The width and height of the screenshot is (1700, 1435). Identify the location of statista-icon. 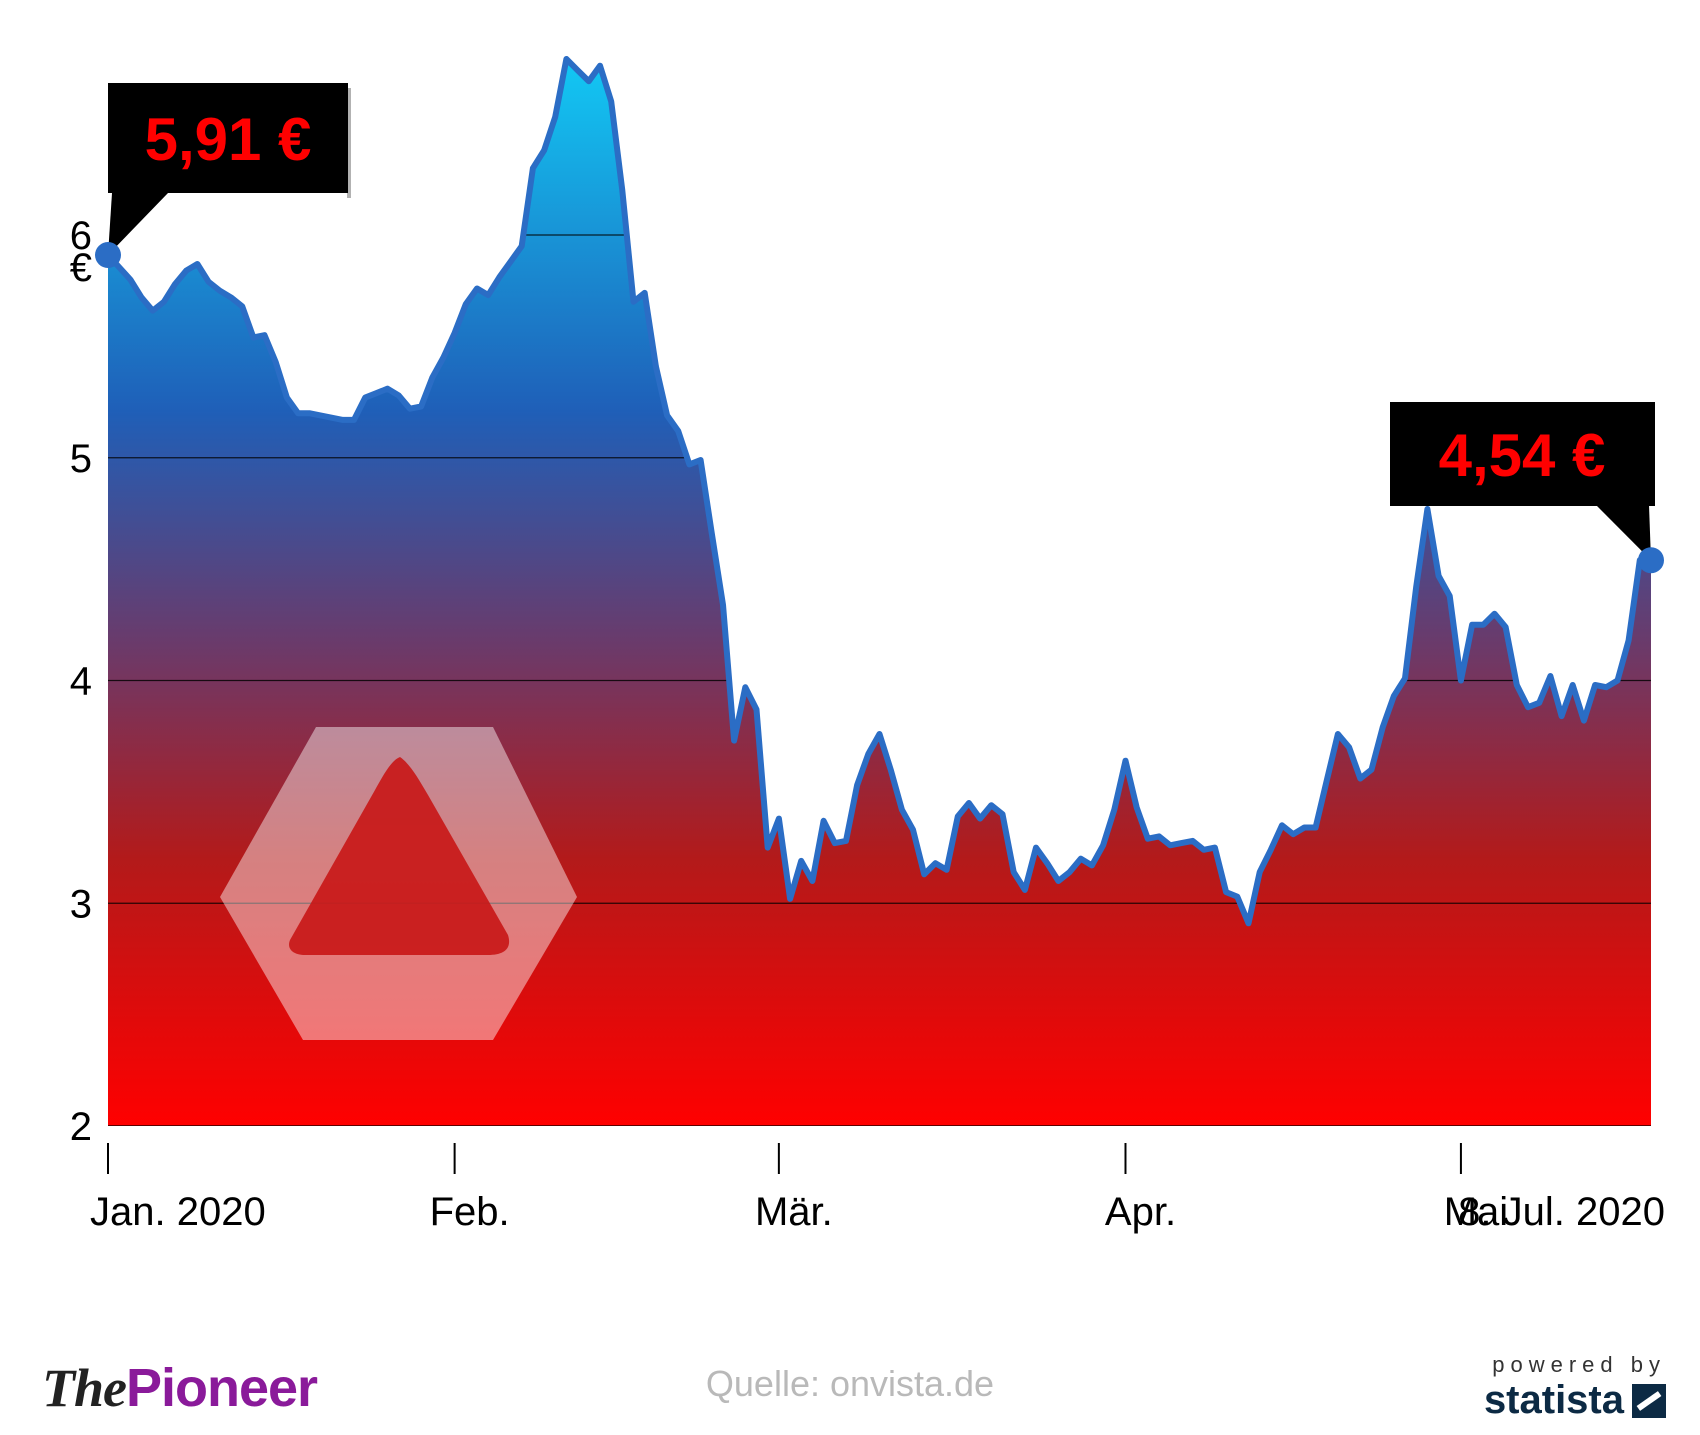
(1649, 1400).